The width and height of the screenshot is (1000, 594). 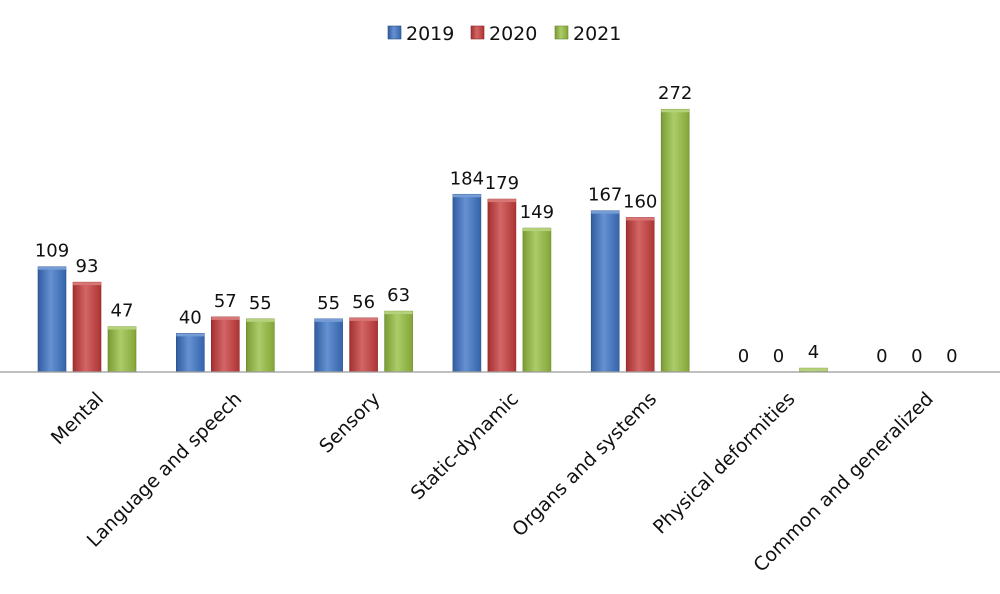 What do you see at coordinates (225, 318) in the screenshot?
I see `bar-top-language-and-speech-2020` at bounding box center [225, 318].